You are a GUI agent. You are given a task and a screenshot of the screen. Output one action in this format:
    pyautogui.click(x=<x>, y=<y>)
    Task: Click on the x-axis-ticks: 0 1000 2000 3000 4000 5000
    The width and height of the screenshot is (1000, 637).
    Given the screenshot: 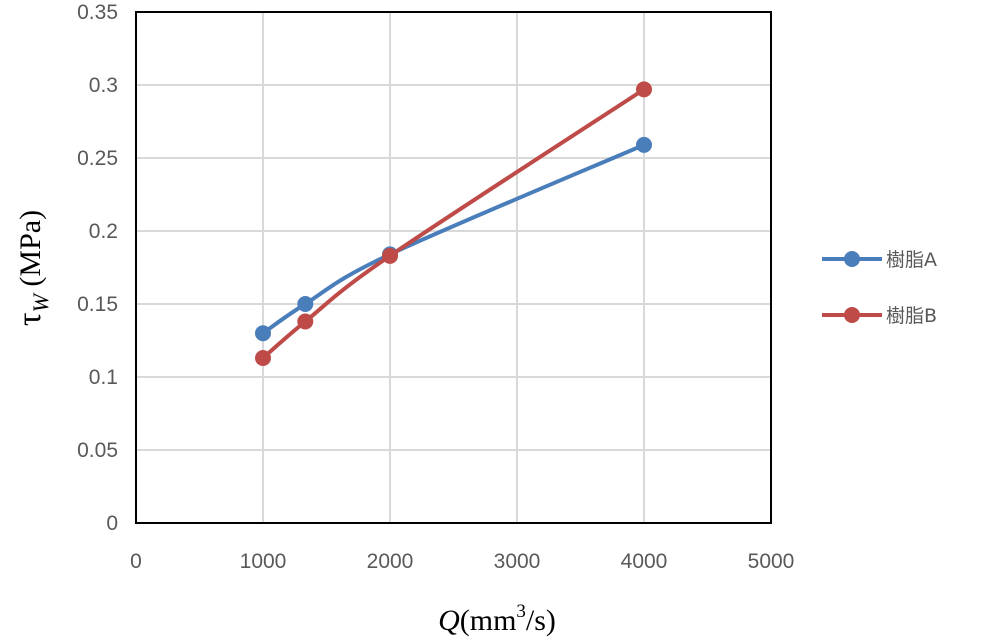 What is the action you would take?
    pyautogui.click(x=462, y=561)
    